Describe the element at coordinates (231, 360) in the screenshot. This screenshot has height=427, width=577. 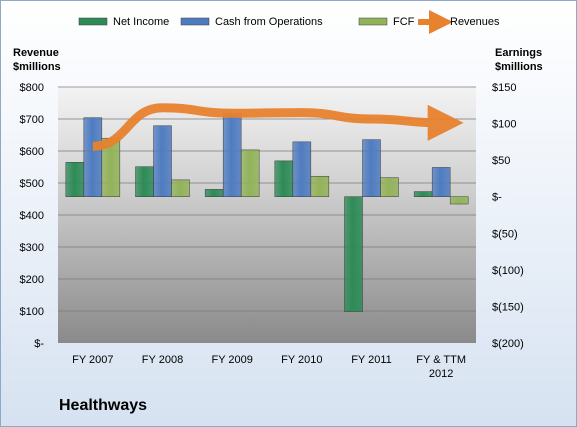
I see `category-label: FY 2009` at that location.